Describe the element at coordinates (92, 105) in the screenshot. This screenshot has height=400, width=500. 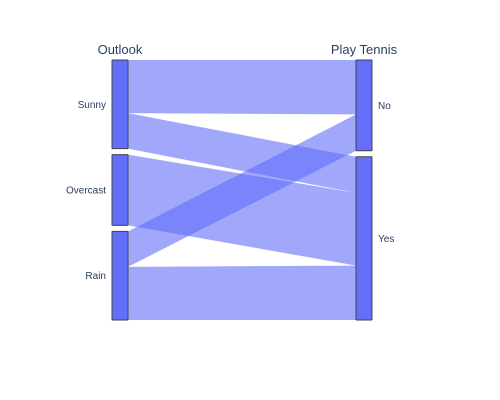
I see `category-label-sunny: Sunny` at that location.